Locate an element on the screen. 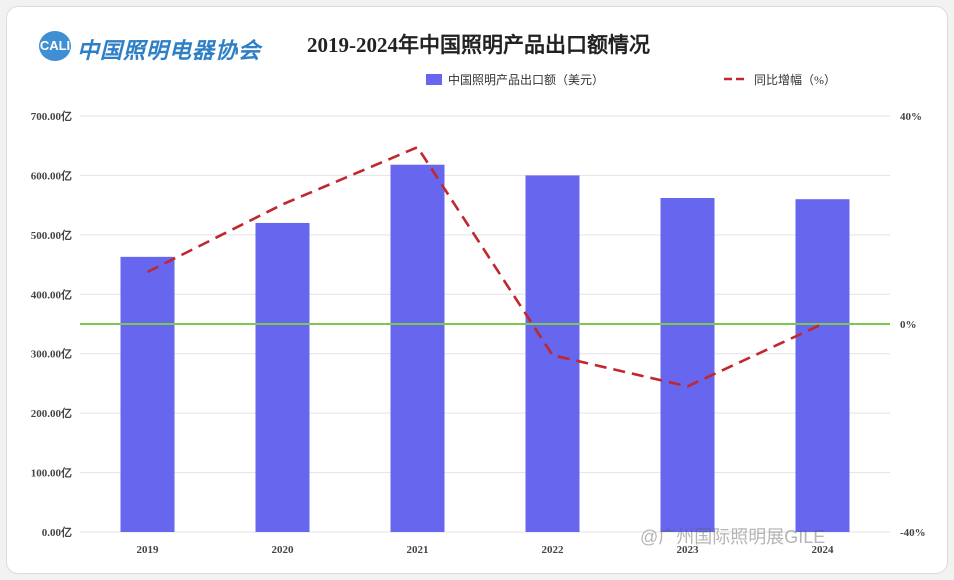 This screenshot has height=580, width=954. x-tick-label: 2022 is located at coordinates (553, 550).